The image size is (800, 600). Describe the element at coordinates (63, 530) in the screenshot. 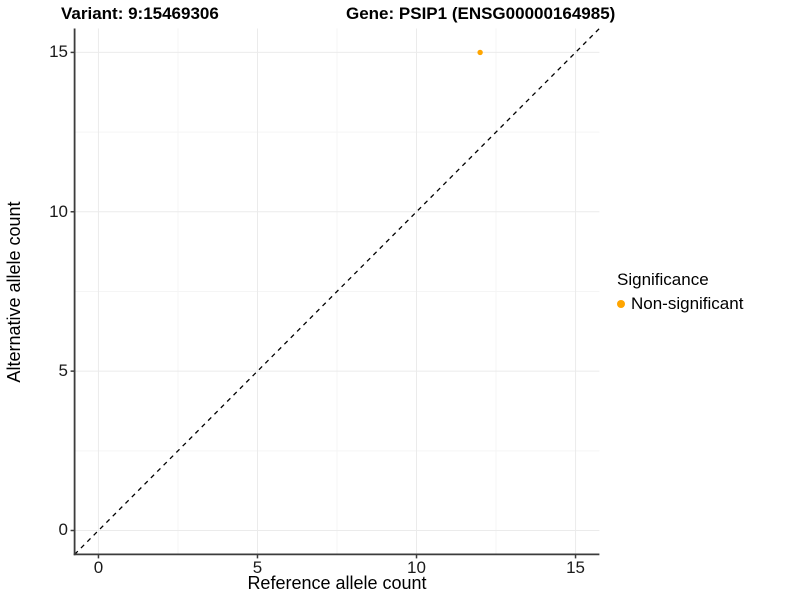

I see `y-tick-label: 0` at that location.